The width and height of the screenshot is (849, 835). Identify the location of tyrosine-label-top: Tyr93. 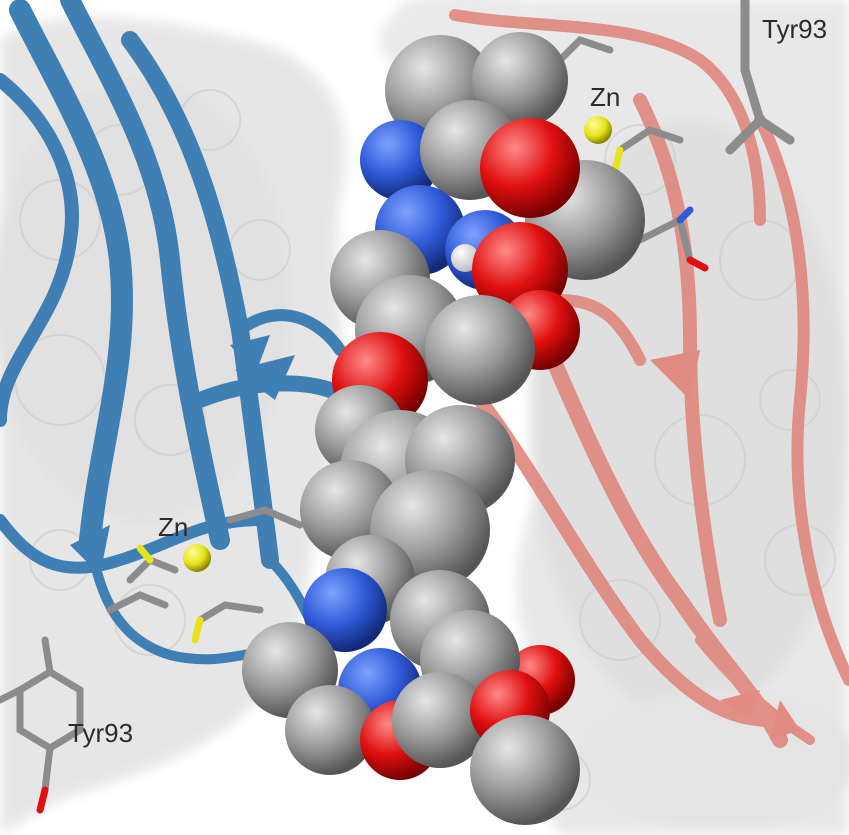
(795, 29).